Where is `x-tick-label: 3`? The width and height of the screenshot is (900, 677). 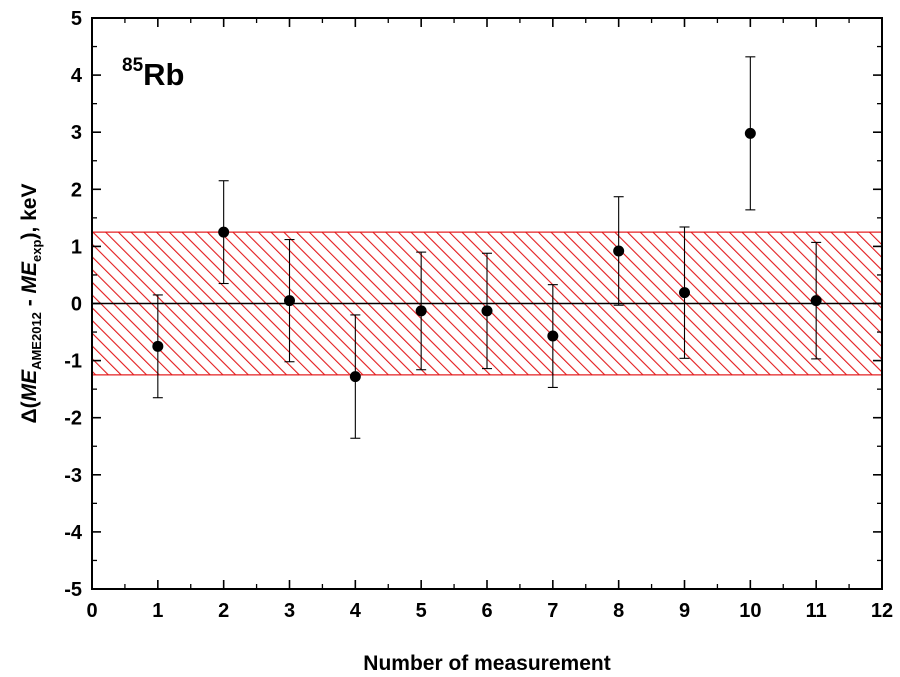 x-tick-label: 3 is located at coordinates (289, 611).